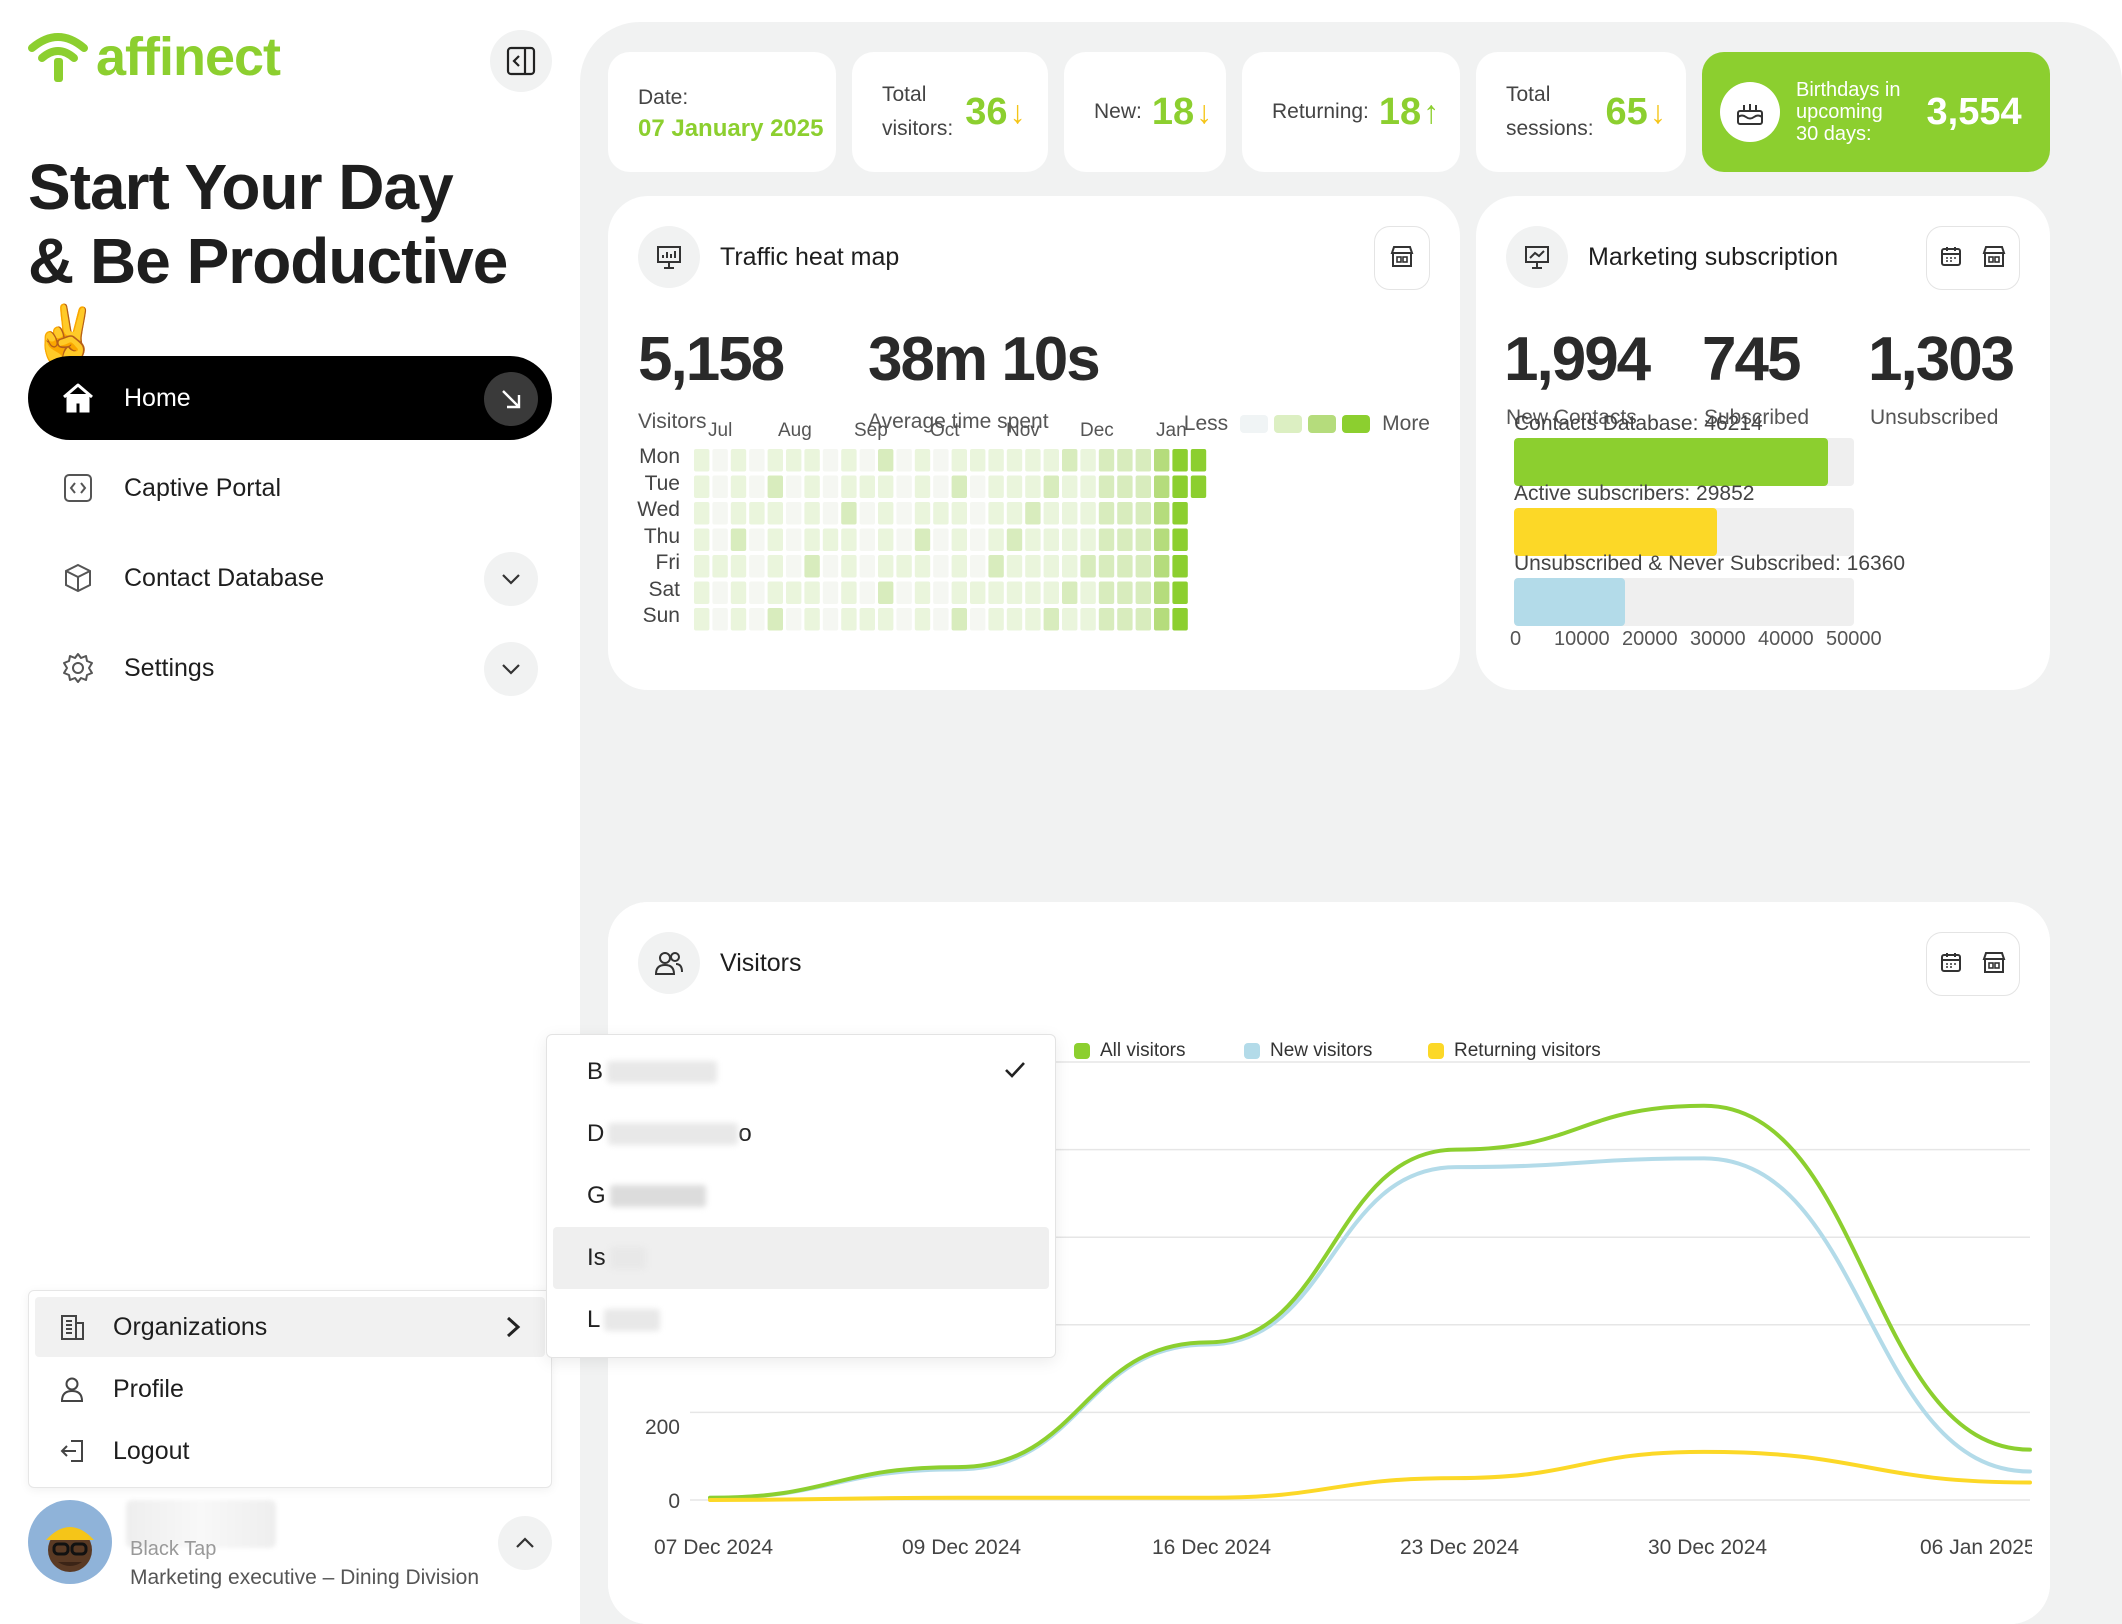 The height and width of the screenshot is (1624, 2122). What do you see at coordinates (1951, 258) in the screenshot?
I see `calendar-icon` at bounding box center [1951, 258].